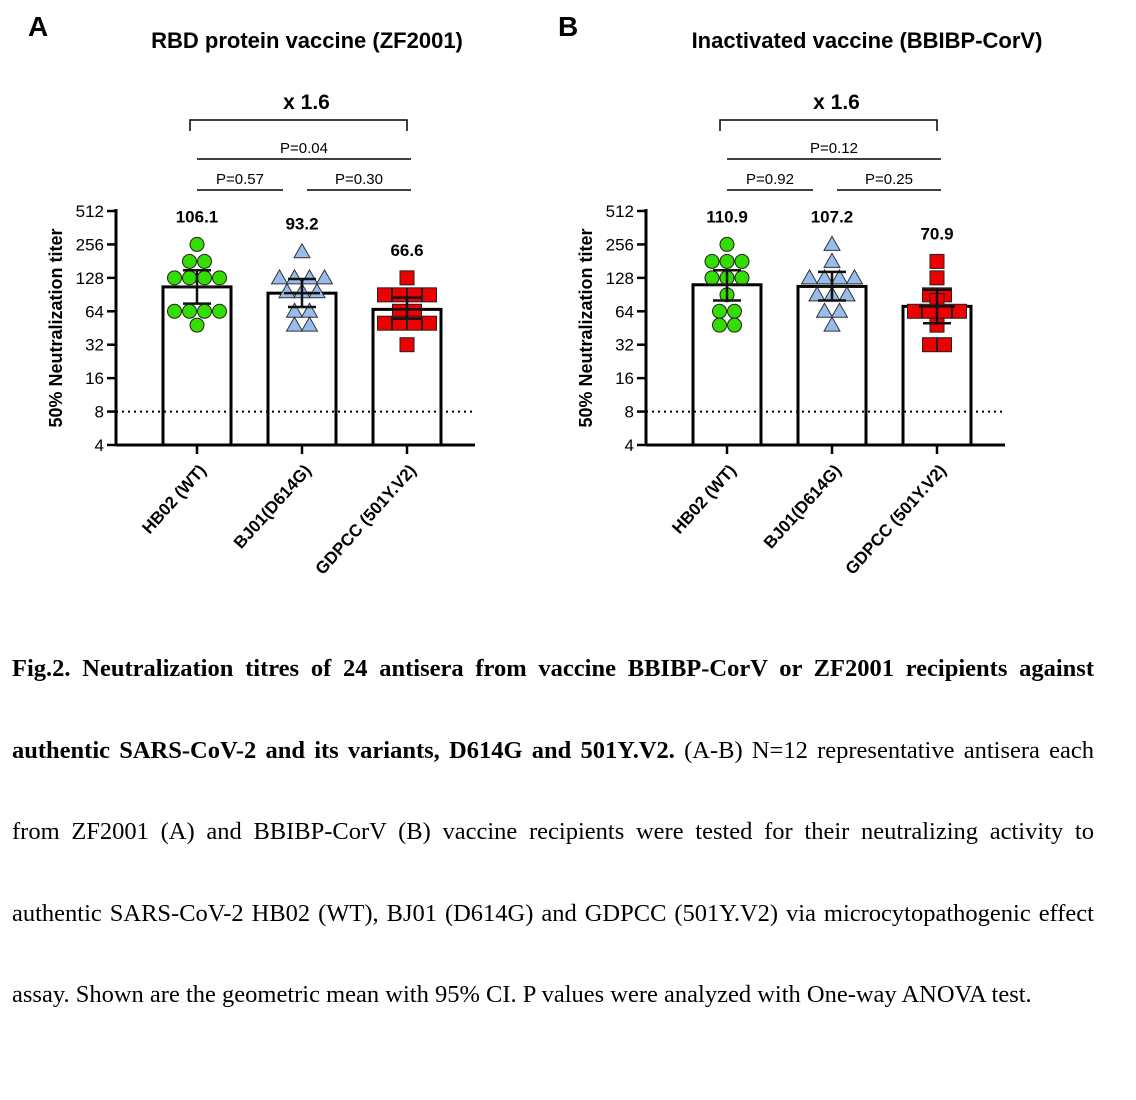  What do you see at coordinates (629, 412) in the screenshot?
I see `y-tick-label: 8` at bounding box center [629, 412].